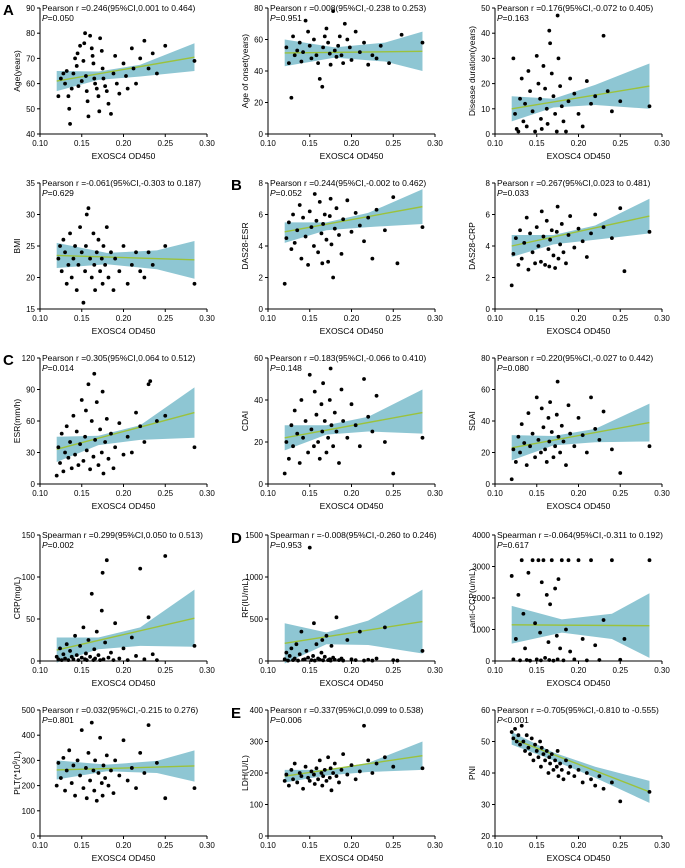  What do you see at coordinates (17, 773) in the screenshot?
I see `y-axis-label: PLT(*109/L)` at bounding box center [17, 773].